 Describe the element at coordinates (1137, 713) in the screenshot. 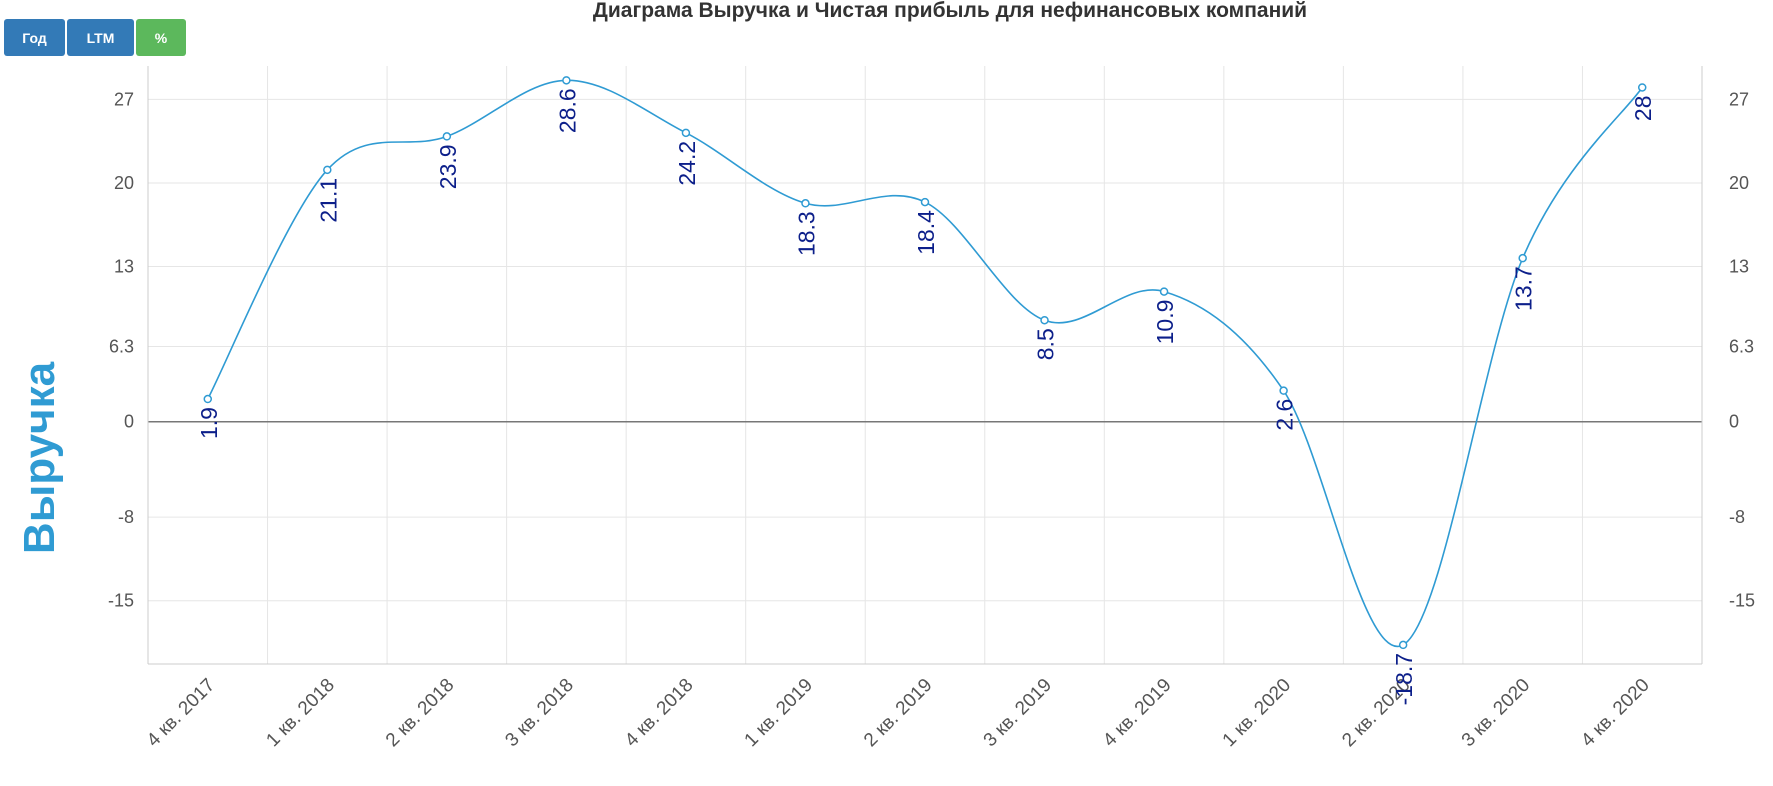

I see `x-tick-label: 4 кв. 2019` at that location.